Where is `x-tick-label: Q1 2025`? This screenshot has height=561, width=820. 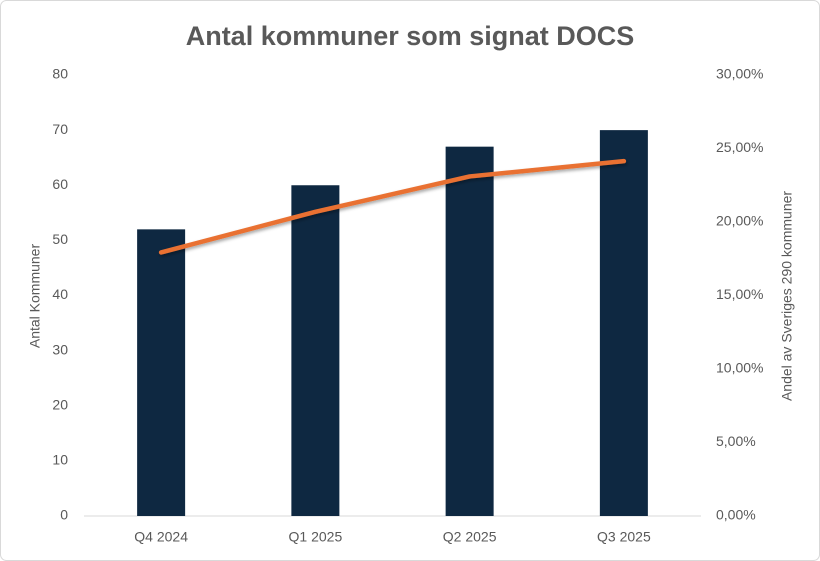
x-tick-label: Q1 2025 is located at coordinates (316, 537).